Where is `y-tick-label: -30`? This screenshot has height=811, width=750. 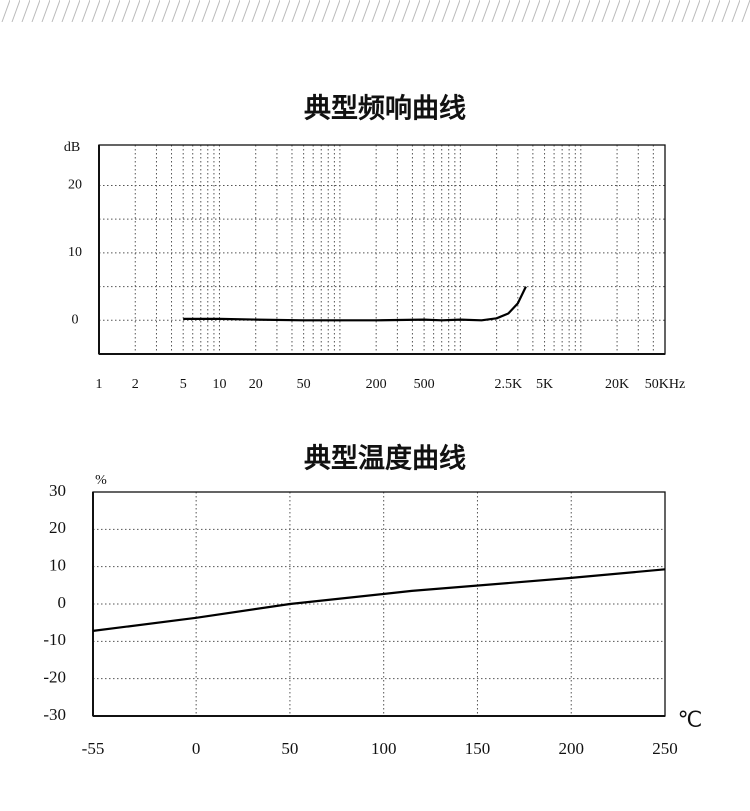
y-tick-label: -30 is located at coordinates (54, 714).